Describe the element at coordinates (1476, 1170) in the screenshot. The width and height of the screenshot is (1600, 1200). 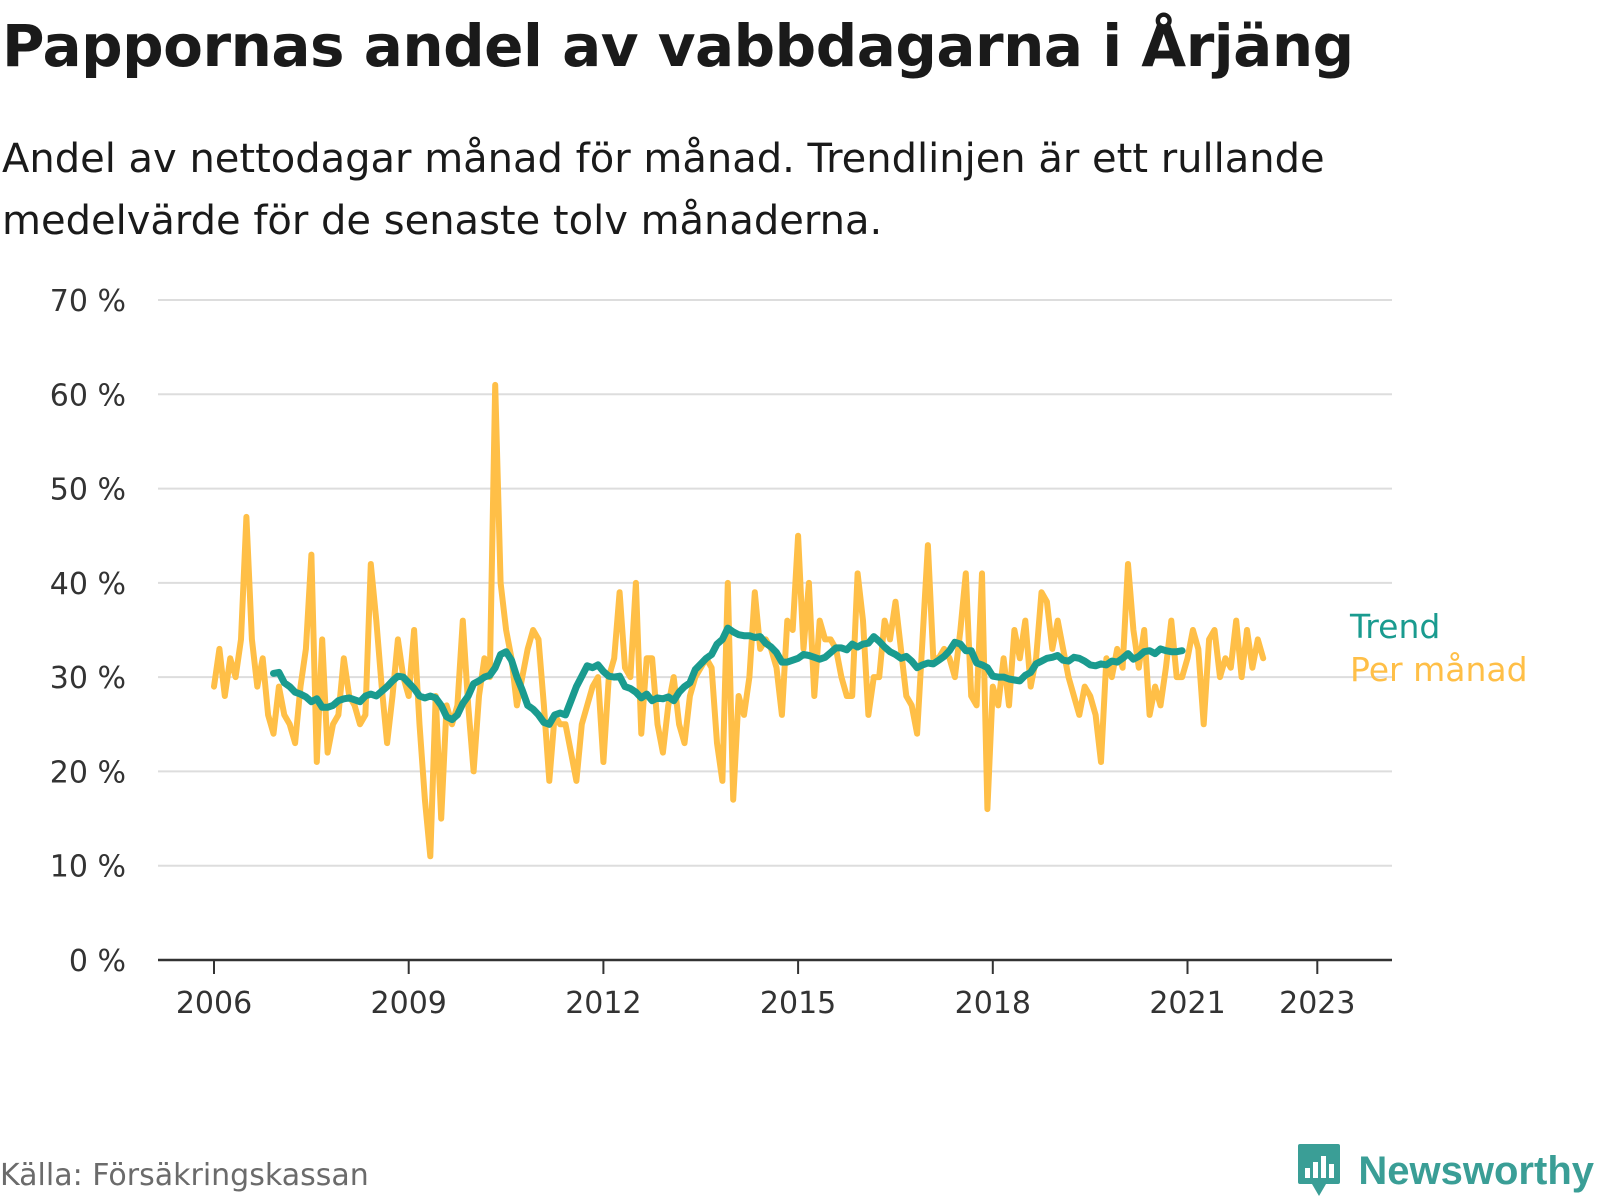
I see `brand-name: Newsworthy` at that location.